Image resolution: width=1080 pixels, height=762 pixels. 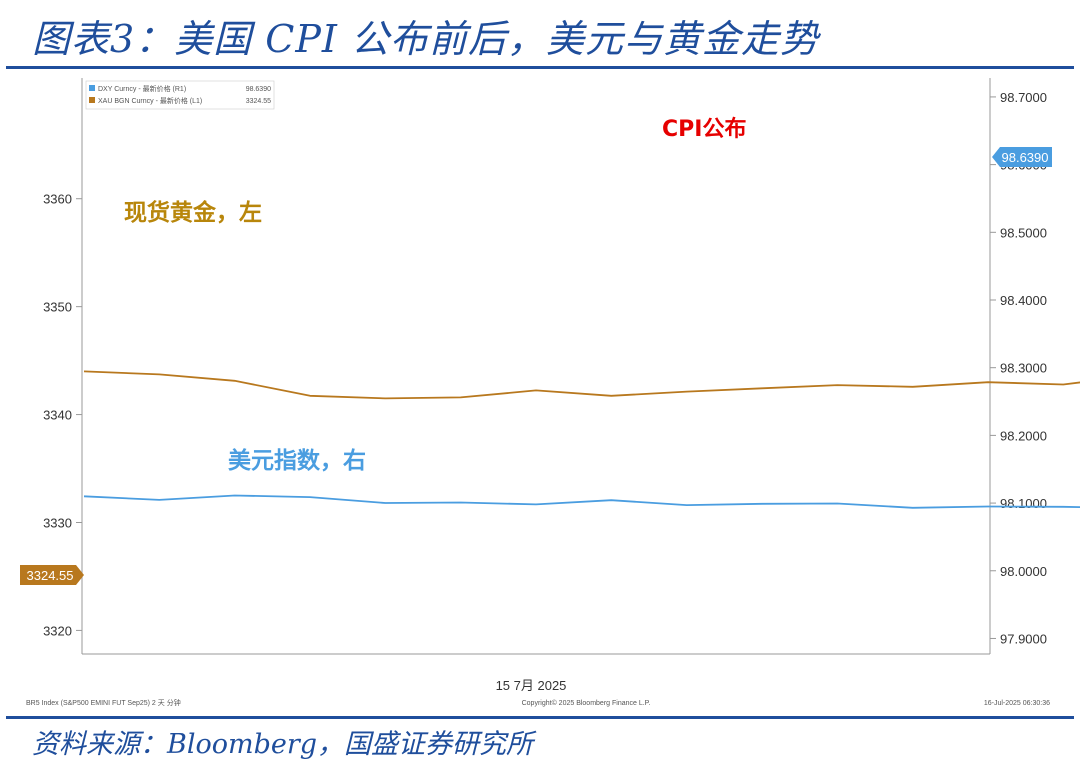 What do you see at coordinates (92, 100) in the screenshot?
I see `legend-swatch-gold` at bounding box center [92, 100].